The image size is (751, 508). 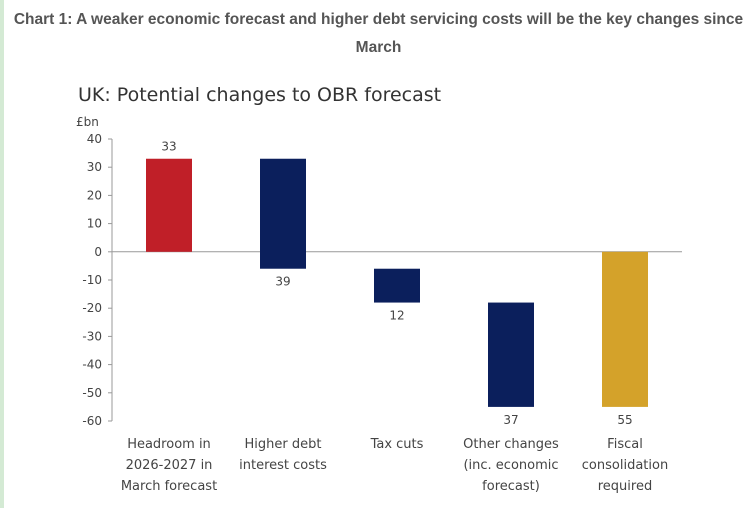 What do you see at coordinates (511, 486) in the screenshot?
I see `category-label: forecast)` at bounding box center [511, 486].